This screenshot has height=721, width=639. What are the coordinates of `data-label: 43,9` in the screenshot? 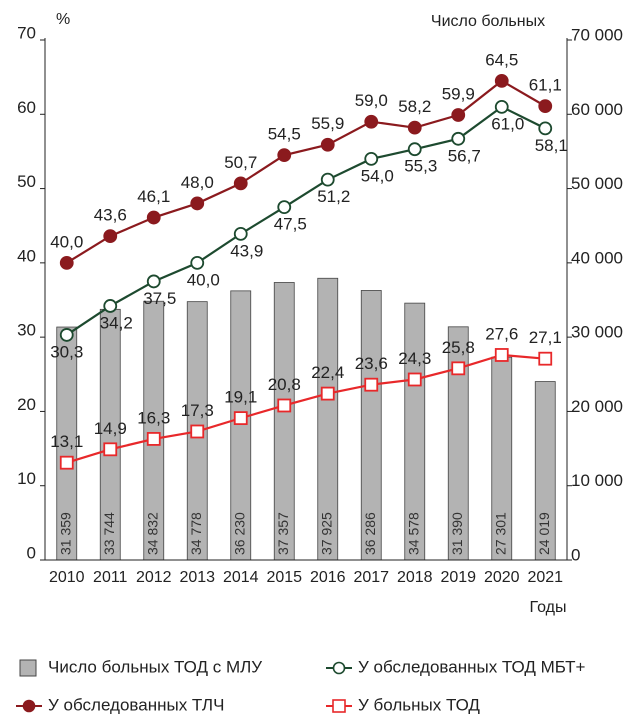 It's located at (246, 250).